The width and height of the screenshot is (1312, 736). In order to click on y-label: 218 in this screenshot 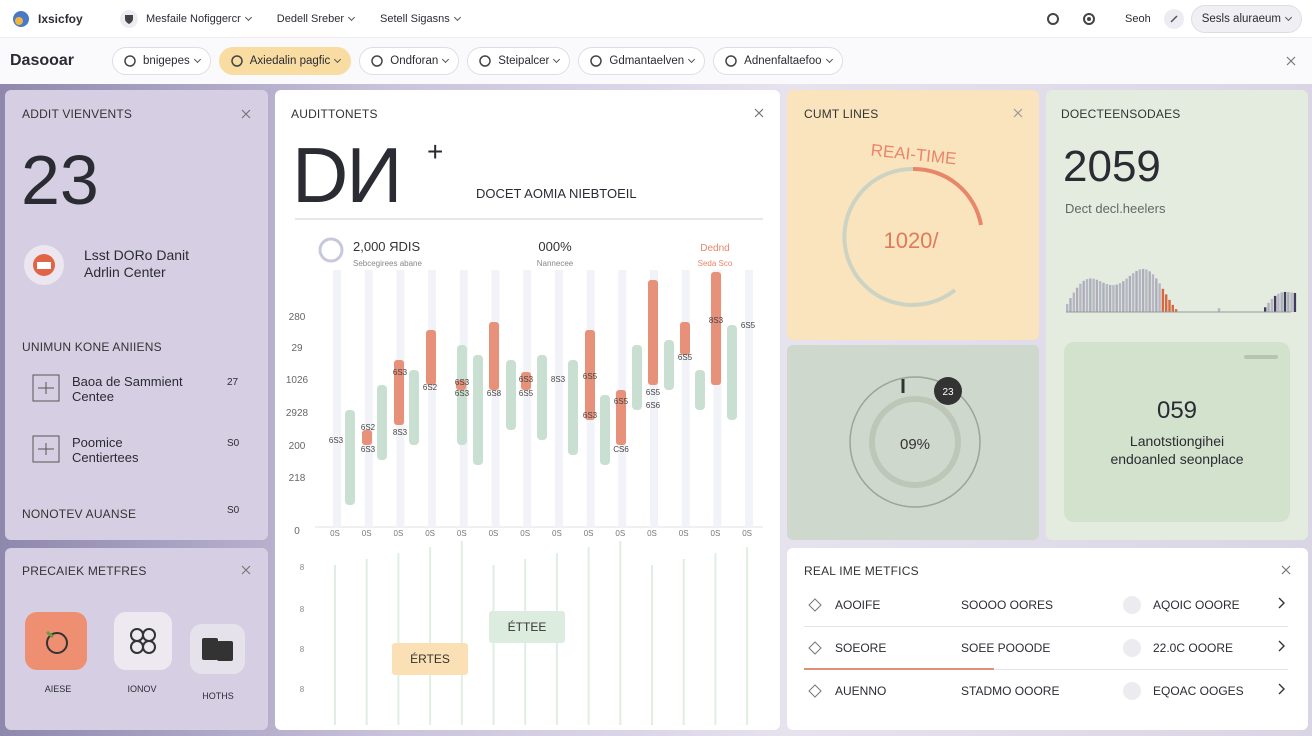, I will do `click(297, 478)`.